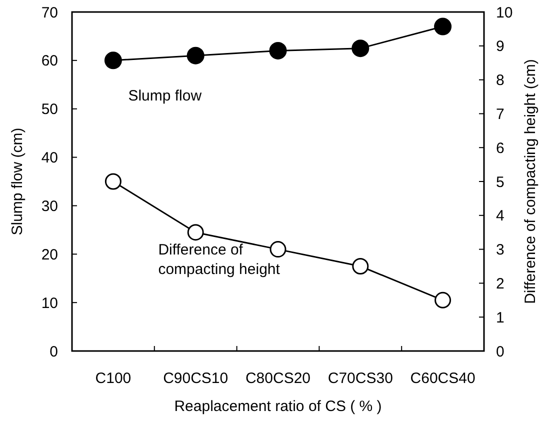 This screenshot has width=547, height=421. Describe the element at coordinates (500, 47) in the screenshot. I see `y2-tick-label: 9` at that location.